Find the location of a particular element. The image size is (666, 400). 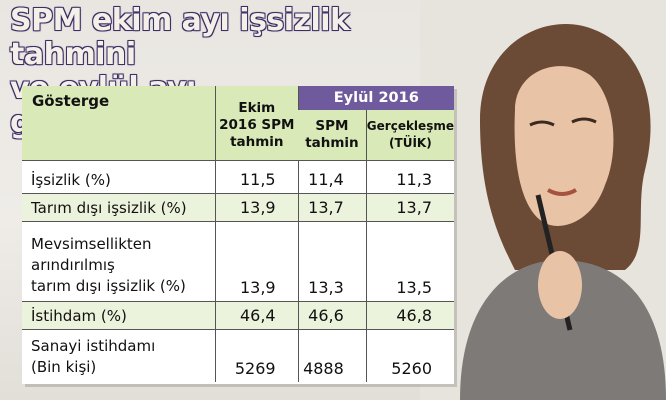

cell-eylul-spm: 4888 is located at coordinates (332, 355).